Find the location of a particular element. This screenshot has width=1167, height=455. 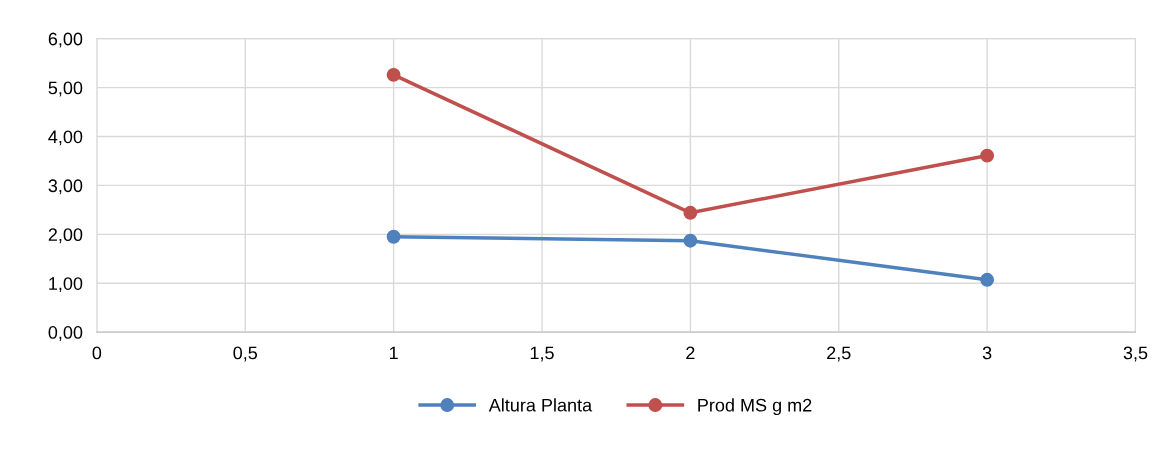

x-tick-label: 3 is located at coordinates (987, 353).